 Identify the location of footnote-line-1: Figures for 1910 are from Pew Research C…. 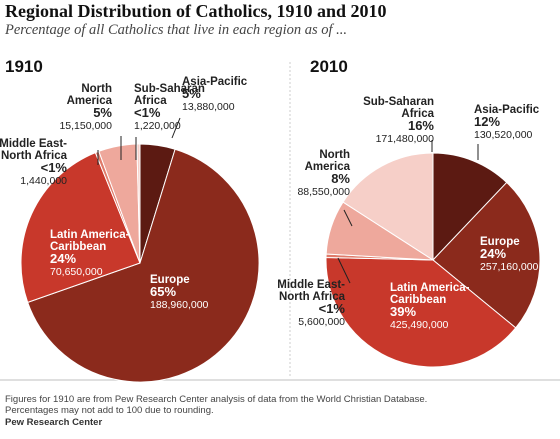
(216, 399).